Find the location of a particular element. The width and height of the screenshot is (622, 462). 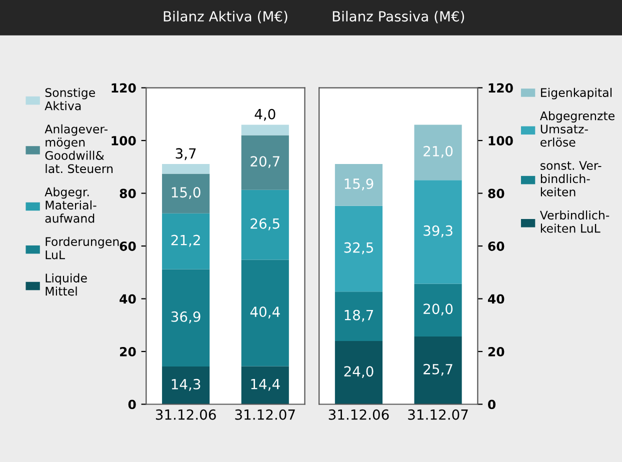

legend-label: sonst. Ver- bindlich- keiten is located at coordinates (571, 178).